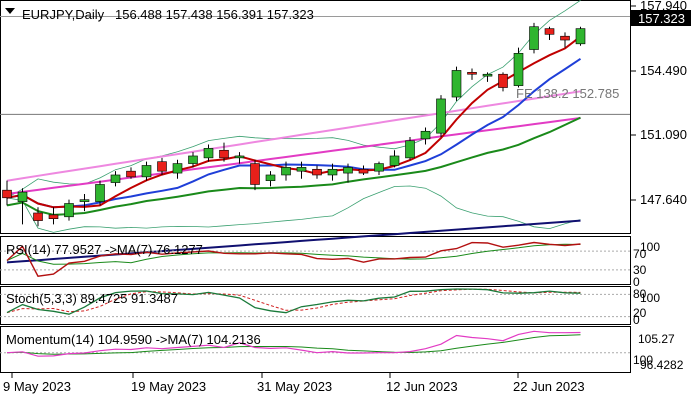 The height and width of the screenshot is (400, 700). I want to click on rsi-level: 0, so click(636, 282).